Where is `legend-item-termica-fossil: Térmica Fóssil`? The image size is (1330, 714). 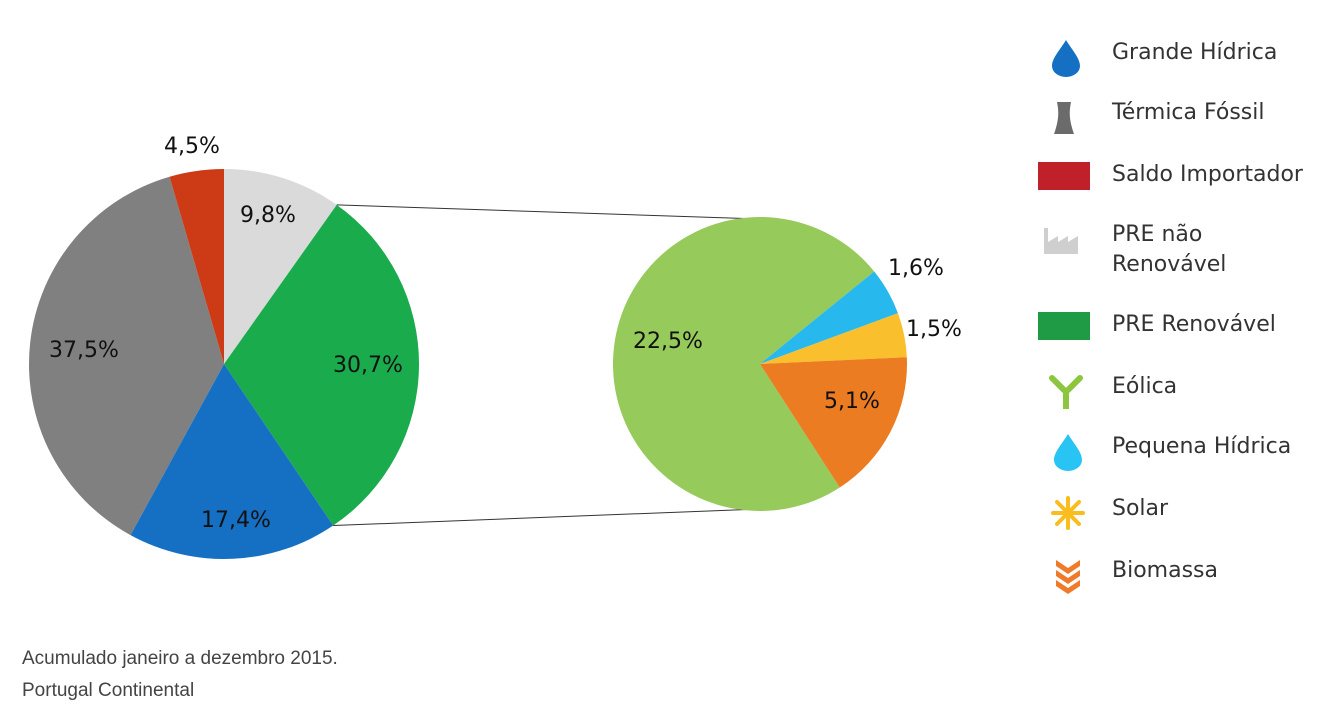
legend-item-termica-fossil: Térmica Fóssil is located at coordinates (1180, 118).